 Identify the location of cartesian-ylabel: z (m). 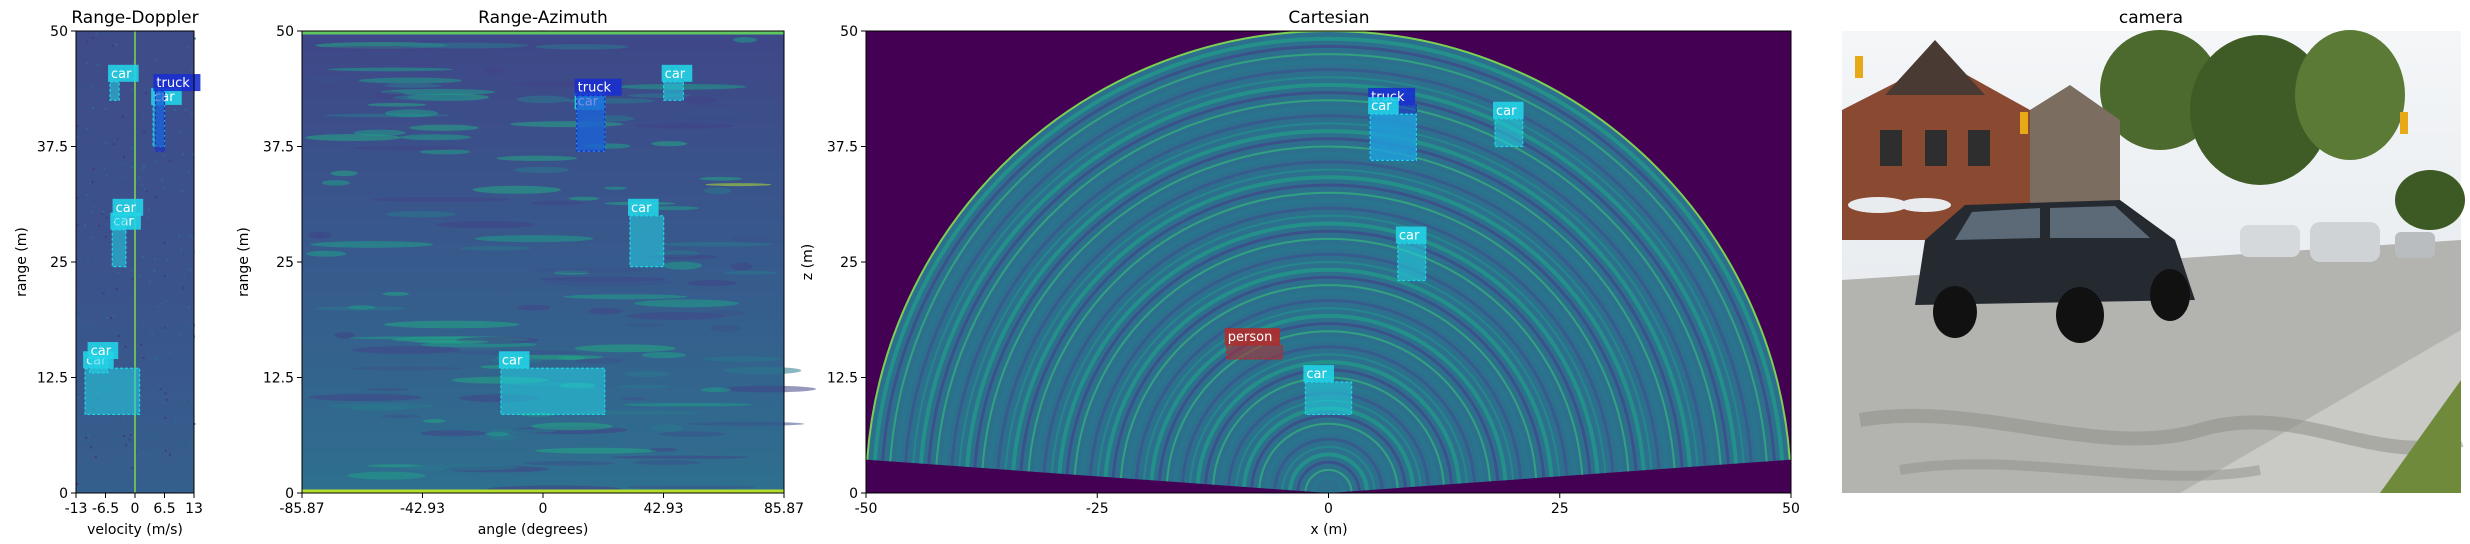
(808, 262).